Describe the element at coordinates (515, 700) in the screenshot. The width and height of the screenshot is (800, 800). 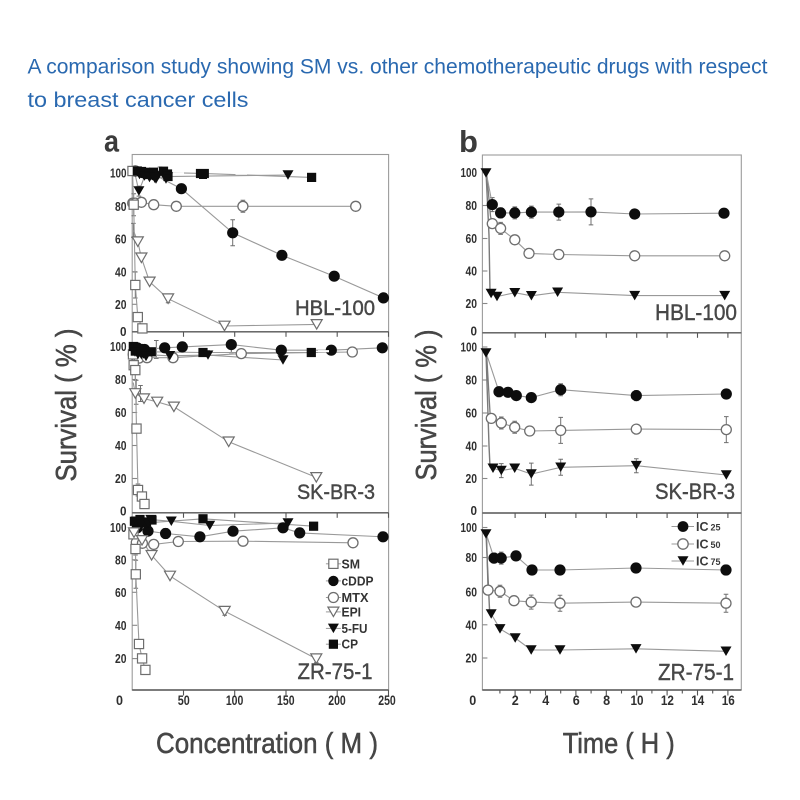
I see `svg-text: 2` at that location.